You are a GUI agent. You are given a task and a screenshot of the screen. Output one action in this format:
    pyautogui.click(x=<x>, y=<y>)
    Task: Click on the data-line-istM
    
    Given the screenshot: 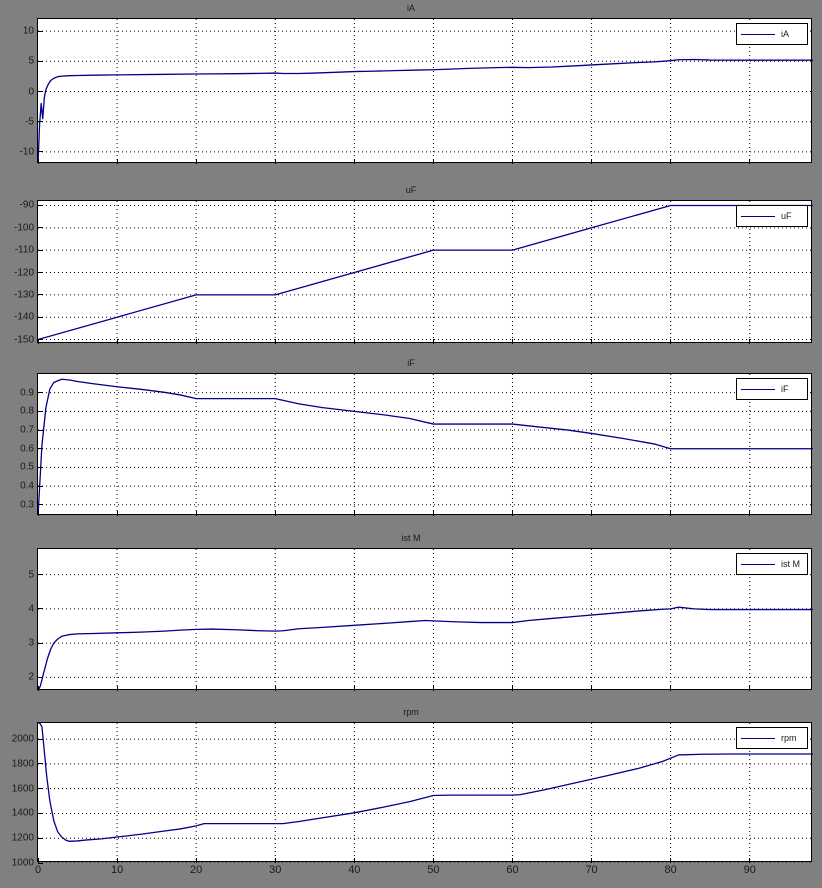 What is the action you would take?
    pyautogui.click(x=425, y=648)
    